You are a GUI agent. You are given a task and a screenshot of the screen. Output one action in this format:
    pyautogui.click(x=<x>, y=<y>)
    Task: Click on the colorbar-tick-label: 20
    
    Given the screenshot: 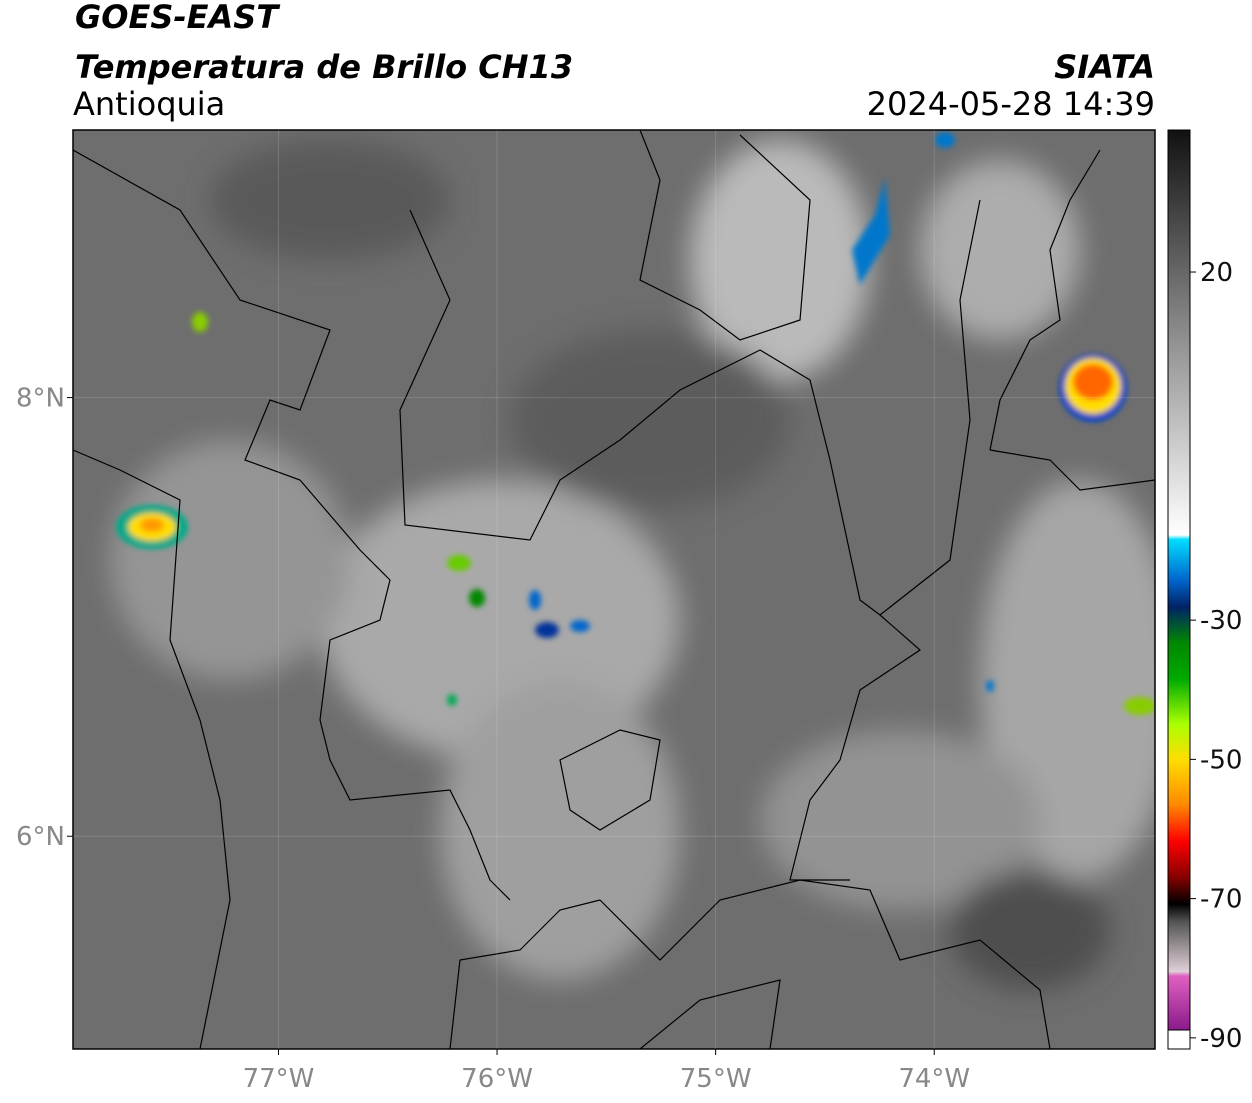 What is the action you would take?
    pyautogui.click(x=1216, y=273)
    